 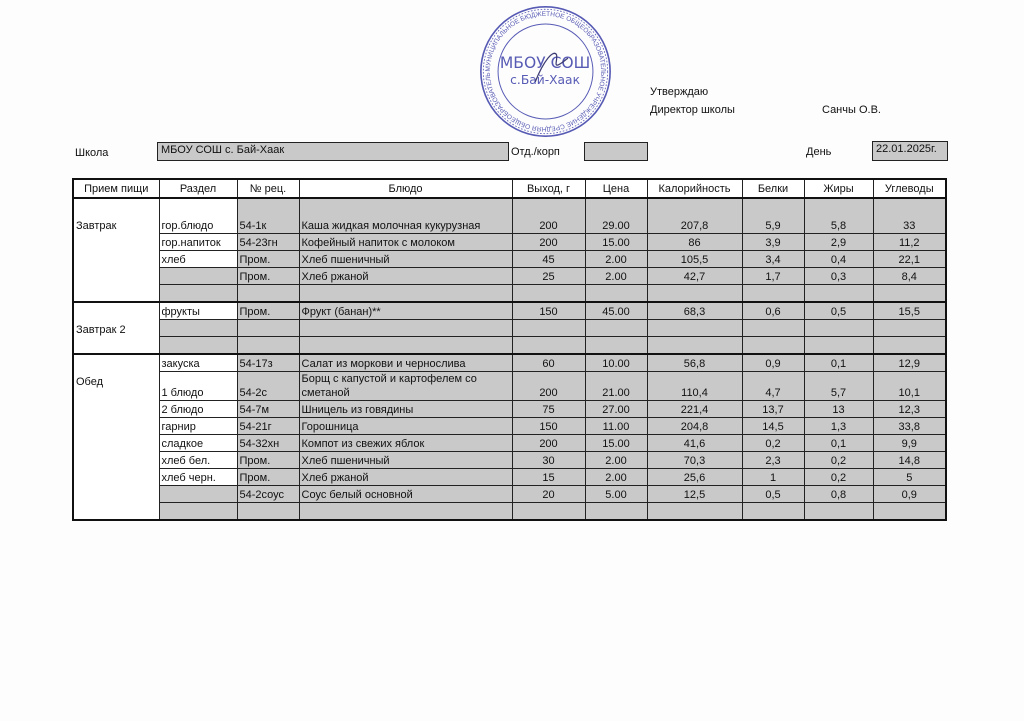 I want to click on price-cell: 5.00, so click(x=616, y=494).